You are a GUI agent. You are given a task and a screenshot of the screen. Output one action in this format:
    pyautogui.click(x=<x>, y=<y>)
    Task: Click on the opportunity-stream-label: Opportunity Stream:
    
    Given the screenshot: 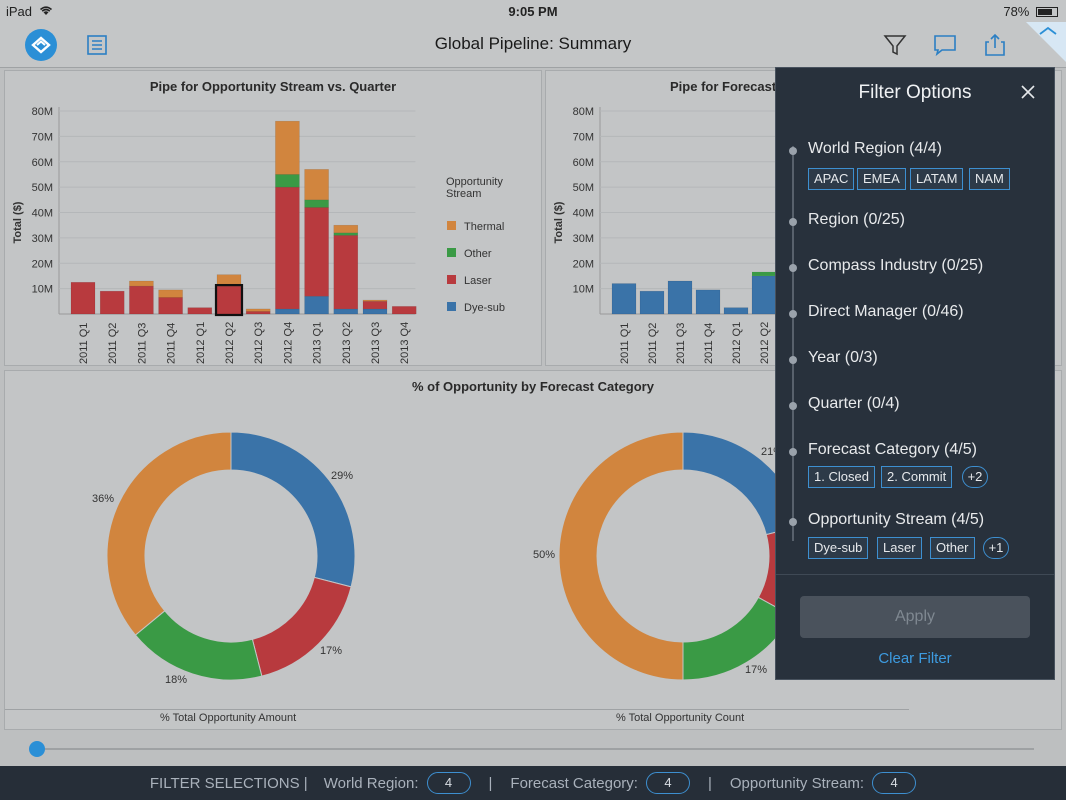 What is the action you would take?
    pyautogui.click(x=797, y=783)
    